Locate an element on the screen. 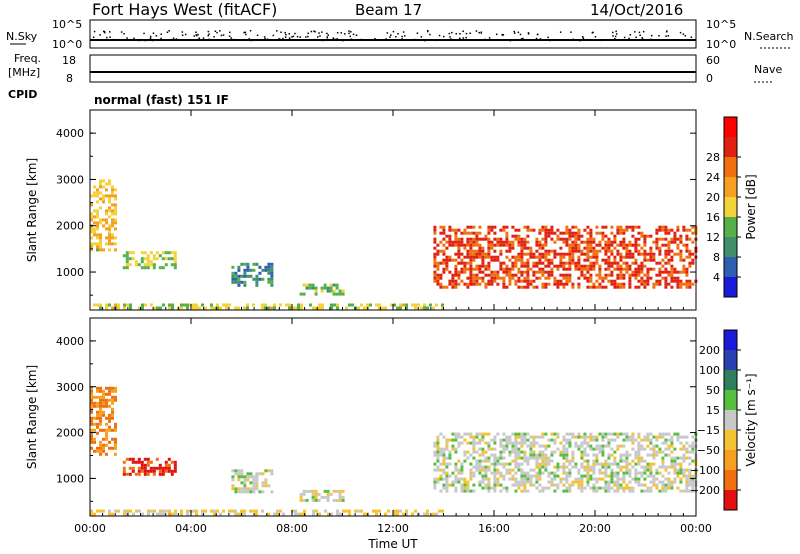 This screenshot has height=554, width=800. colorbar-segment is located at coordinates (730, 187).